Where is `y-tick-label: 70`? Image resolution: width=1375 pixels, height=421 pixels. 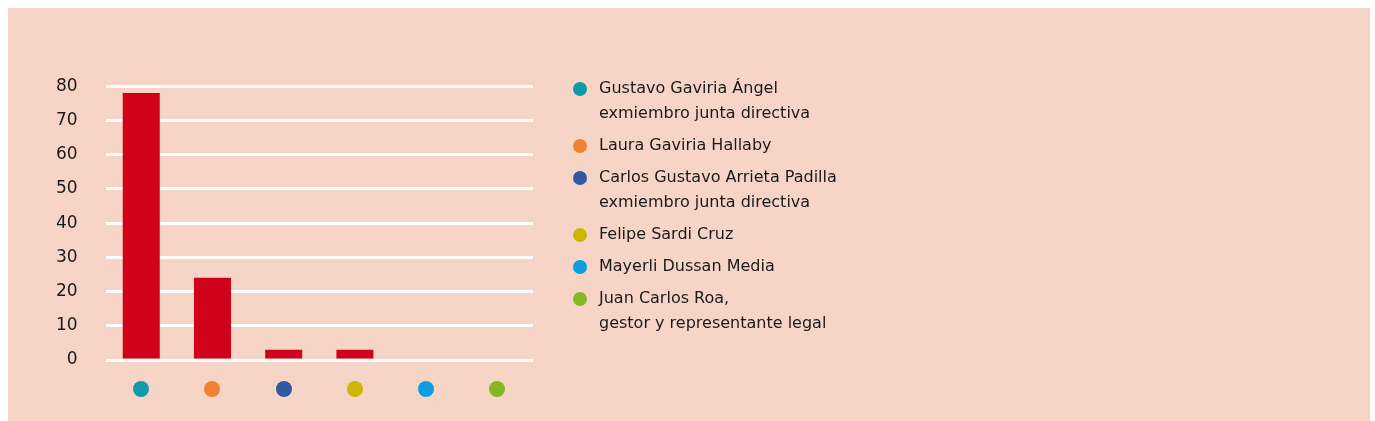
y-tick-label: 70 is located at coordinates (66, 118).